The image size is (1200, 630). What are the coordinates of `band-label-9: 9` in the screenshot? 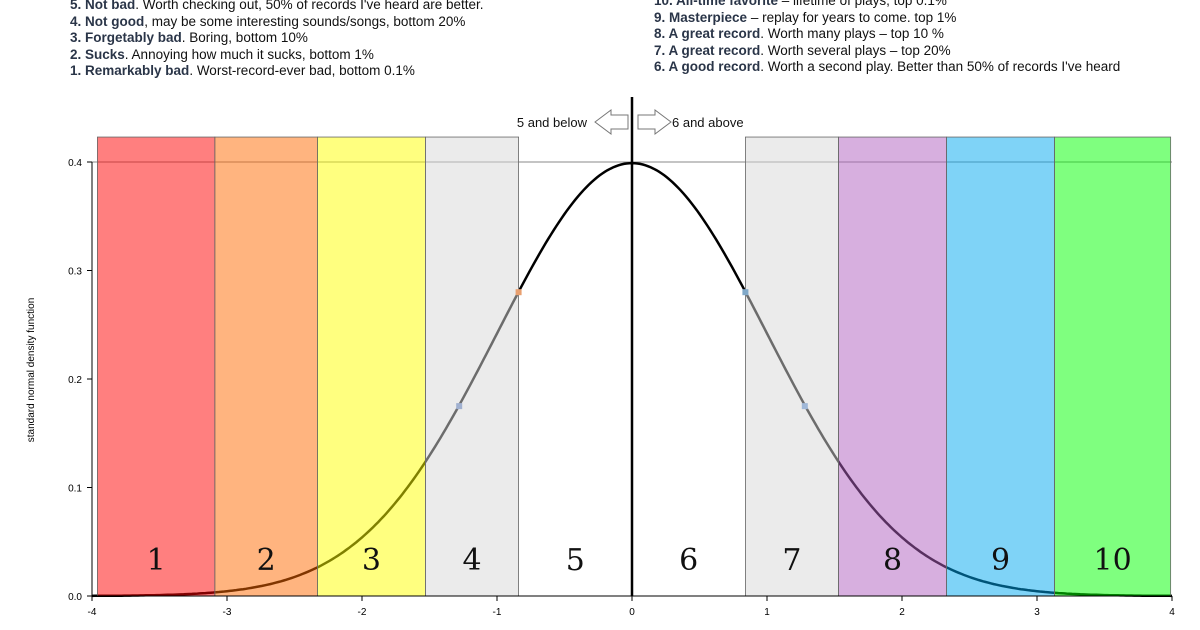 It's located at (1000, 560).